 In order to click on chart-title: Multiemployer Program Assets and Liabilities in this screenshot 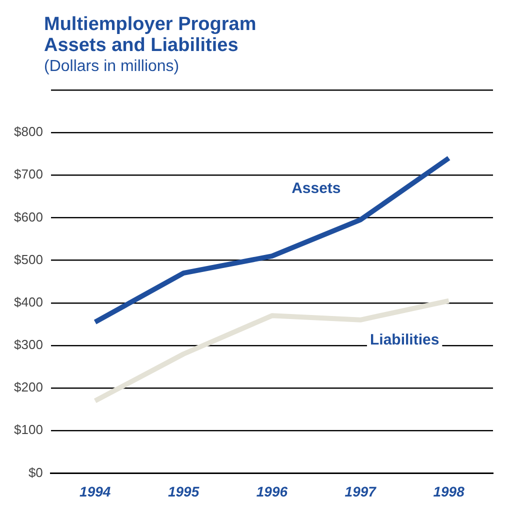, I will do `click(150, 35)`.